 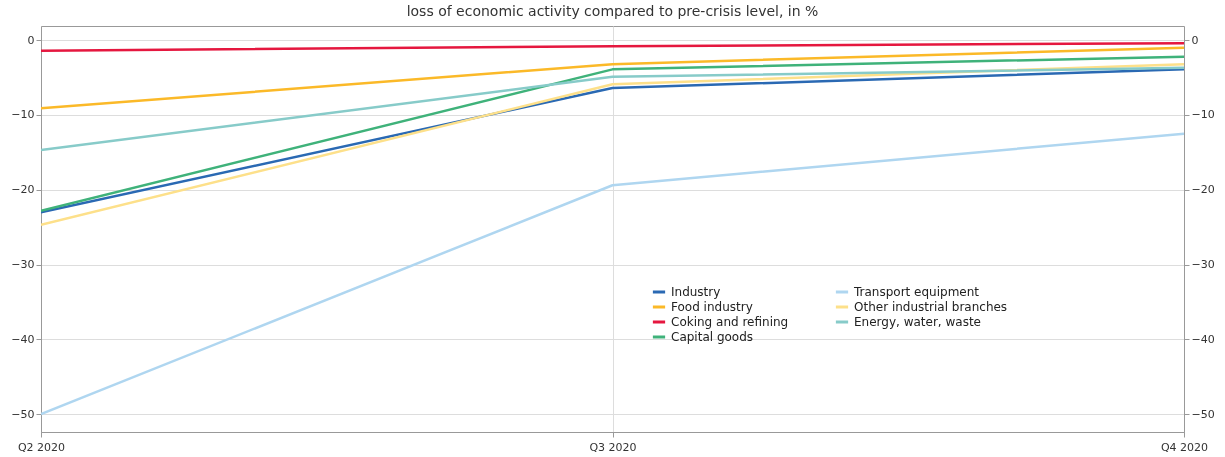 I want to click on y-tick-label: 0, so click(x=31, y=40).